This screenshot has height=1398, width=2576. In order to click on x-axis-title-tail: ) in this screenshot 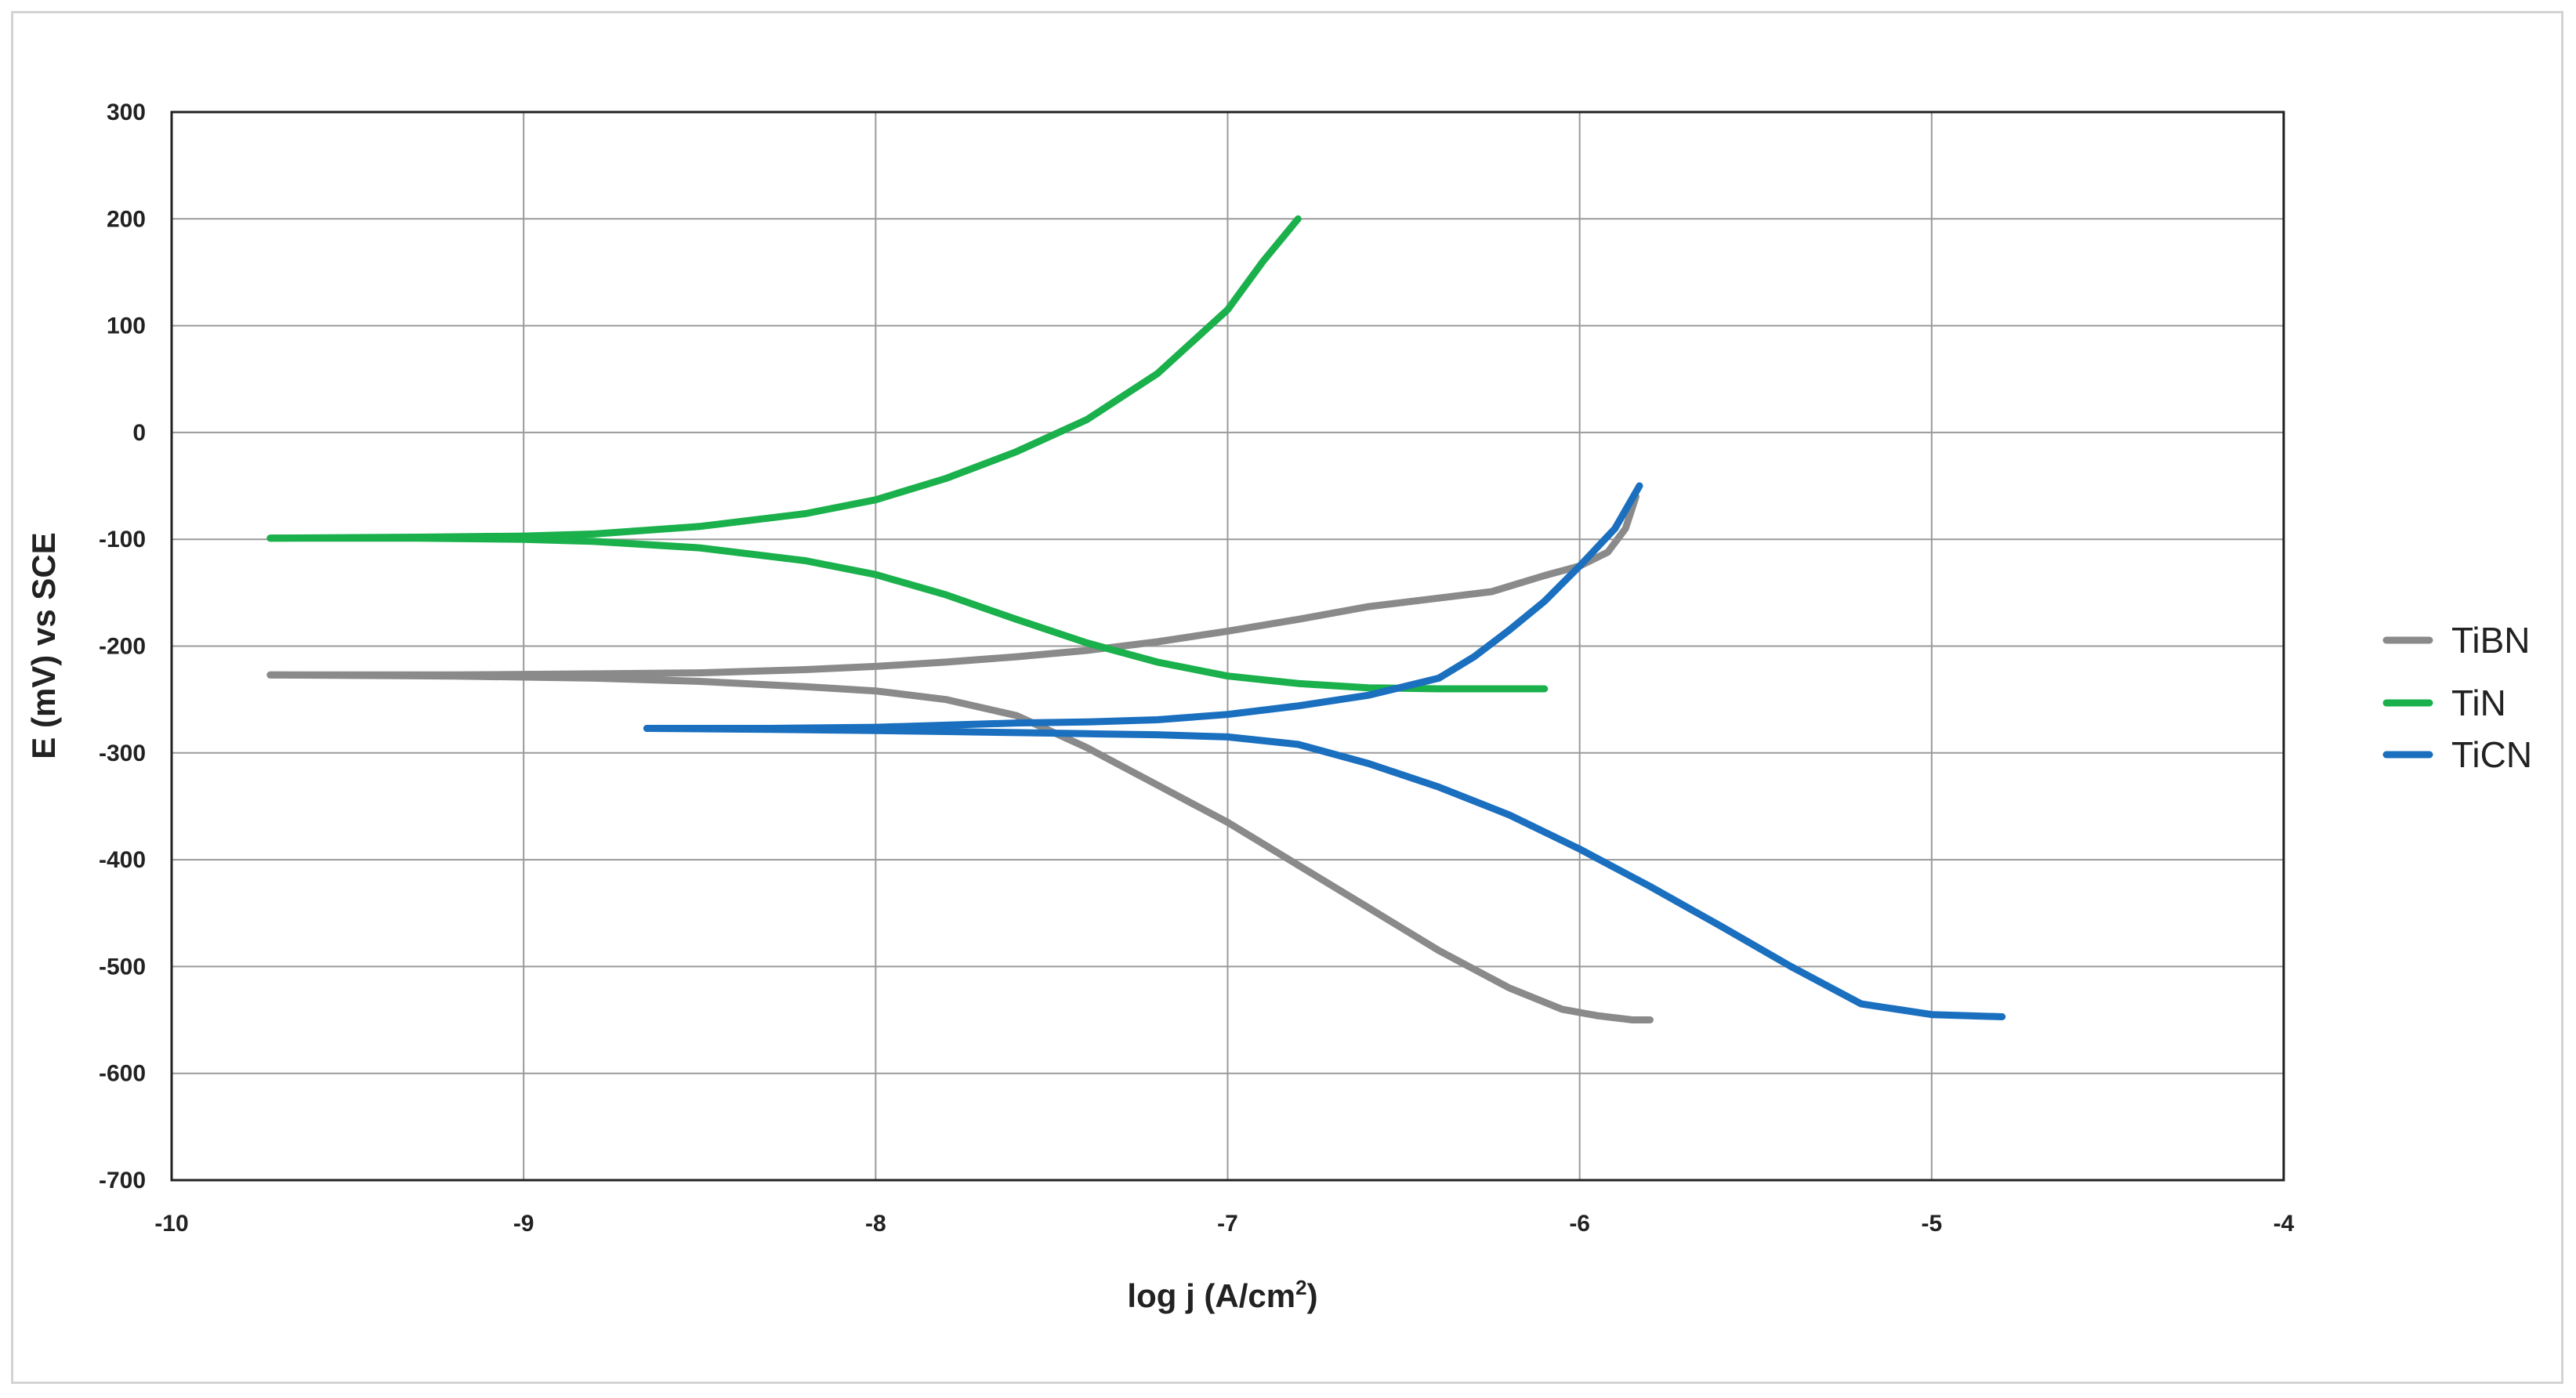, I will do `click(1312, 1295)`.